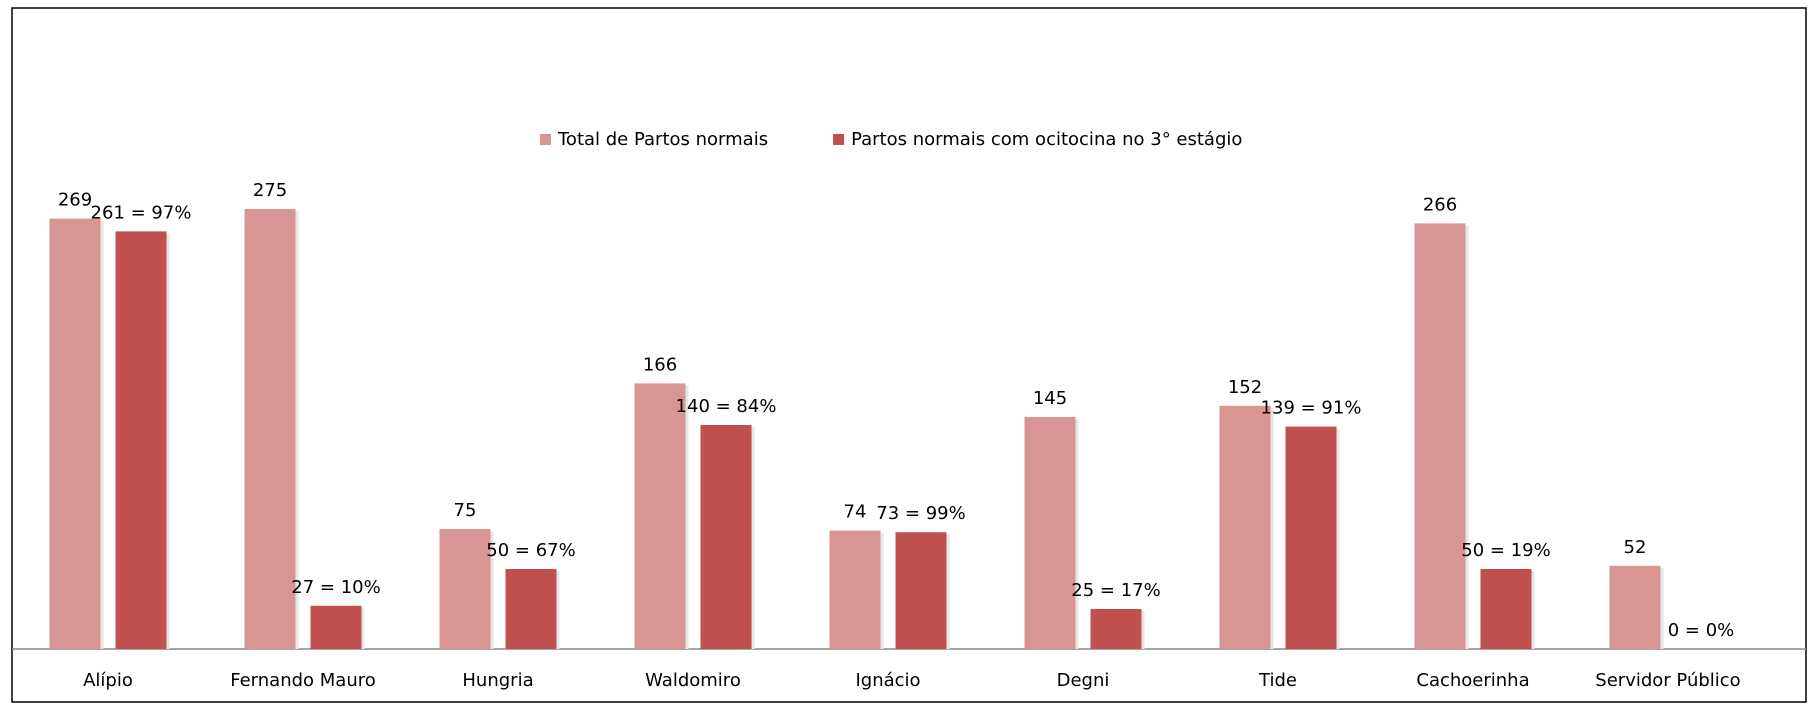 The width and height of the screenshot is (1808, 704). Describe the element at coordinates (855, 512) in the screenshot. I see `data-label: 74` at that location.